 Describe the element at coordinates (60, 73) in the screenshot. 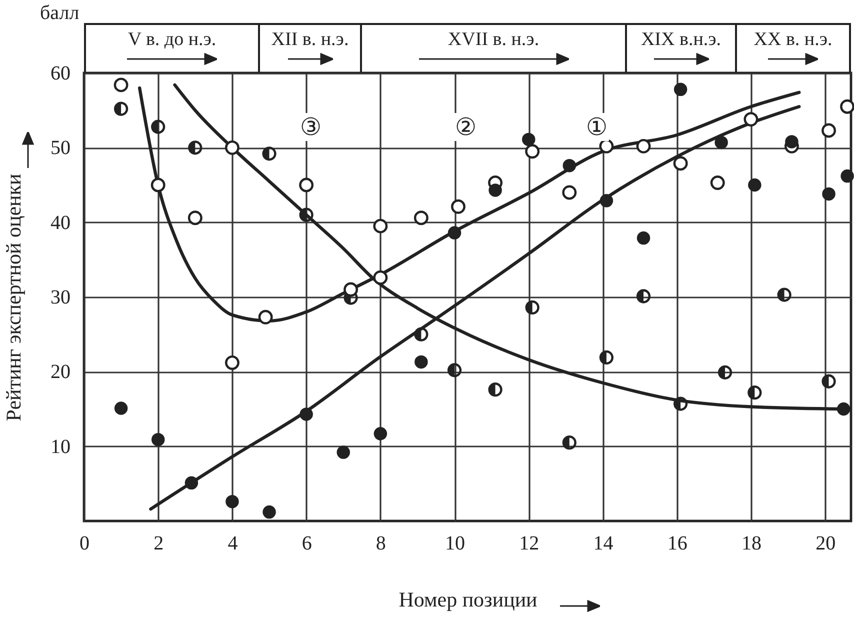

I see `y-tick-label: 60` at that location.